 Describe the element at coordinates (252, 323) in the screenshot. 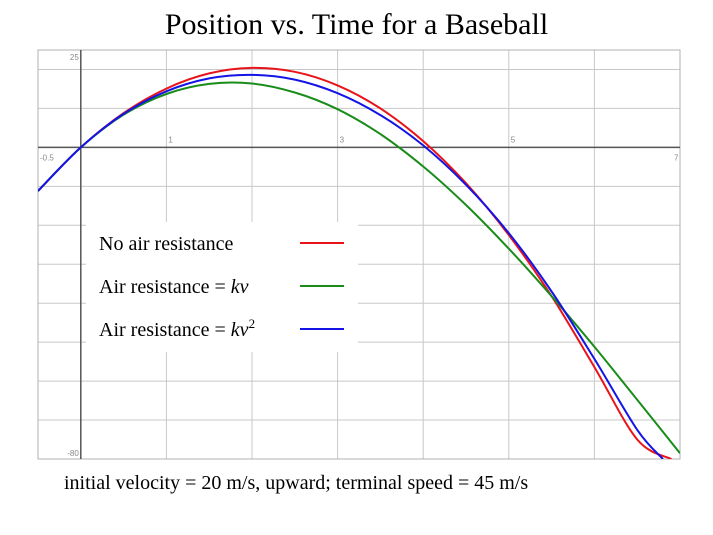

I see `legend-label-superscript: 2` at that location.